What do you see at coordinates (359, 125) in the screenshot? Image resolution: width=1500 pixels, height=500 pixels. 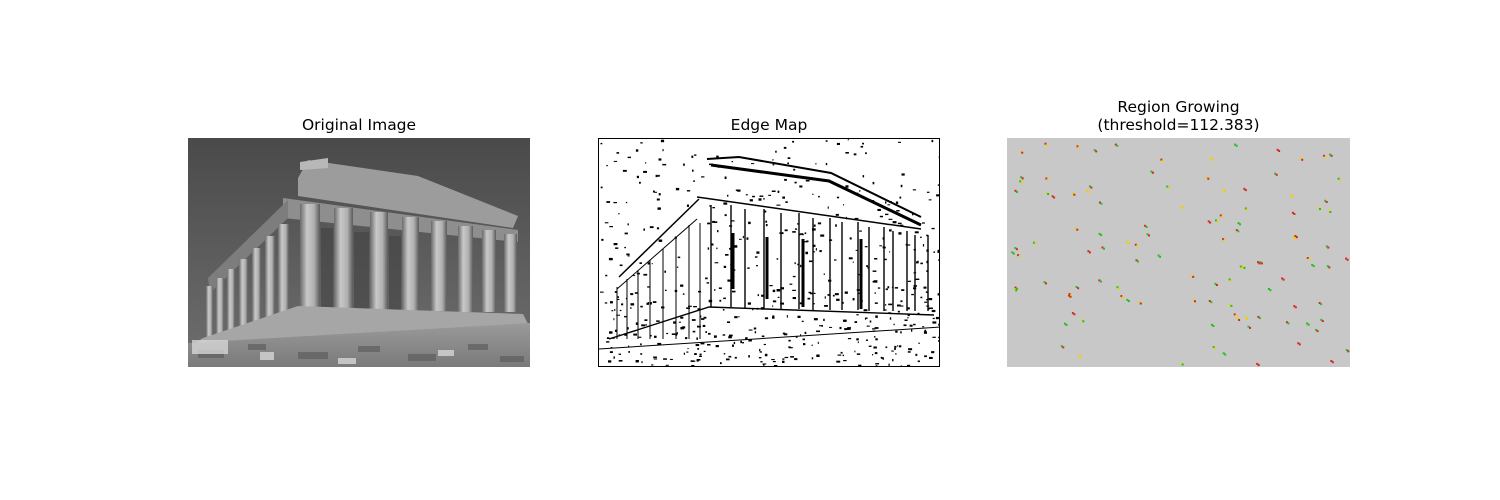 I see `panel-title-original: Original Image` at bounding box center [359, 125].